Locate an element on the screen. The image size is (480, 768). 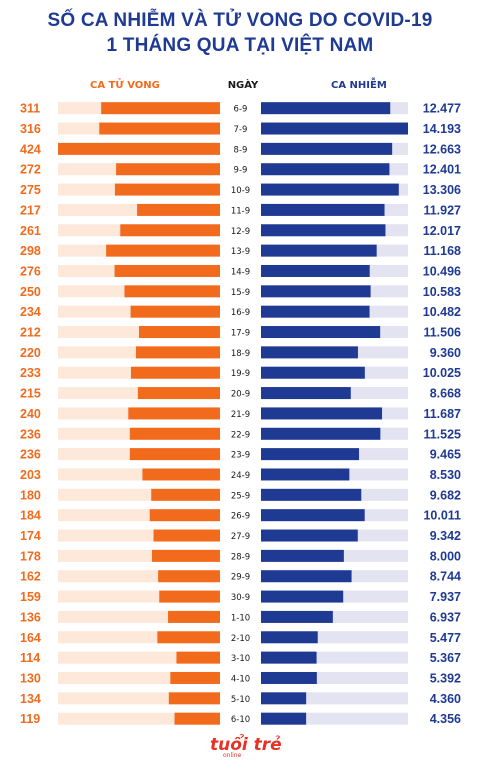
cases-value-label: 10.583 is located at coordinates (442, 292).